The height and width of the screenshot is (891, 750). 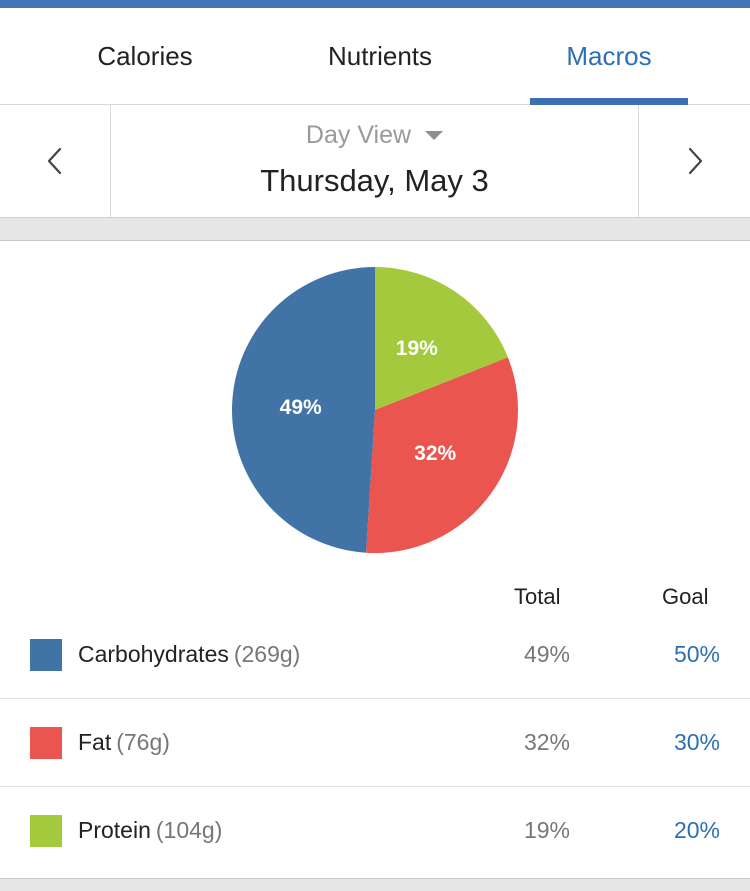 I want to click on tab-nutrients: Nutrients, so click(x=380, y=56).